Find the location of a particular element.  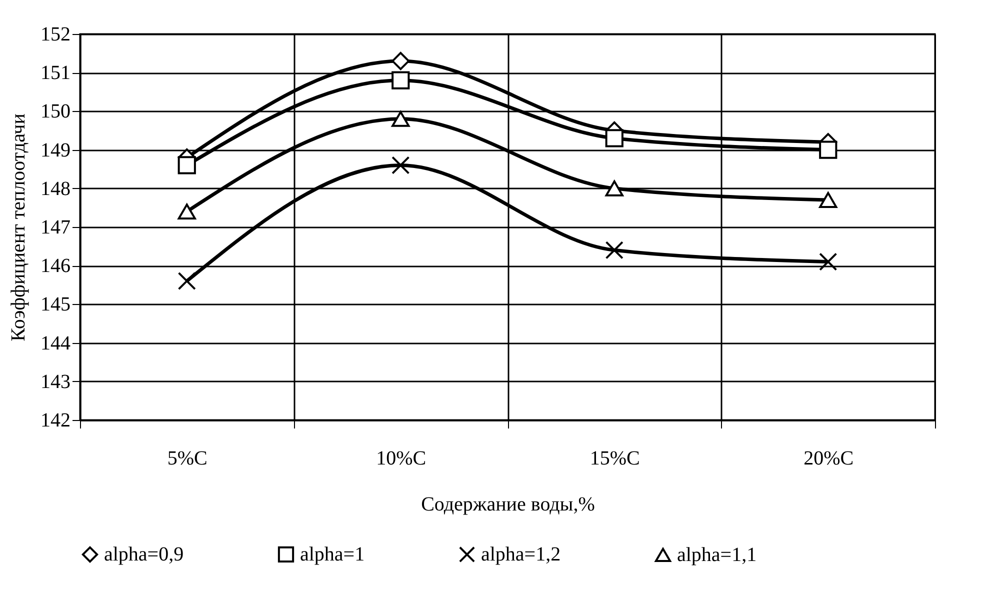

x-tick-label: 20%C is located at coordinates (829, 459).